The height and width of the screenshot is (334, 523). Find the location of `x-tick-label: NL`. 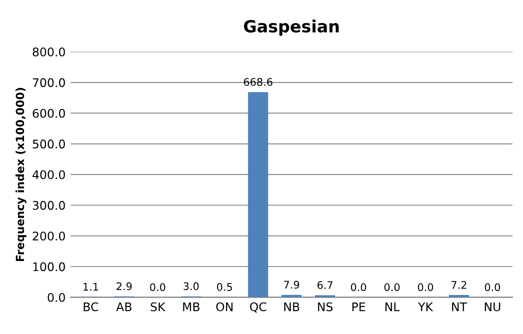

x-tick-label: NL is located at coordinates (392, 307).